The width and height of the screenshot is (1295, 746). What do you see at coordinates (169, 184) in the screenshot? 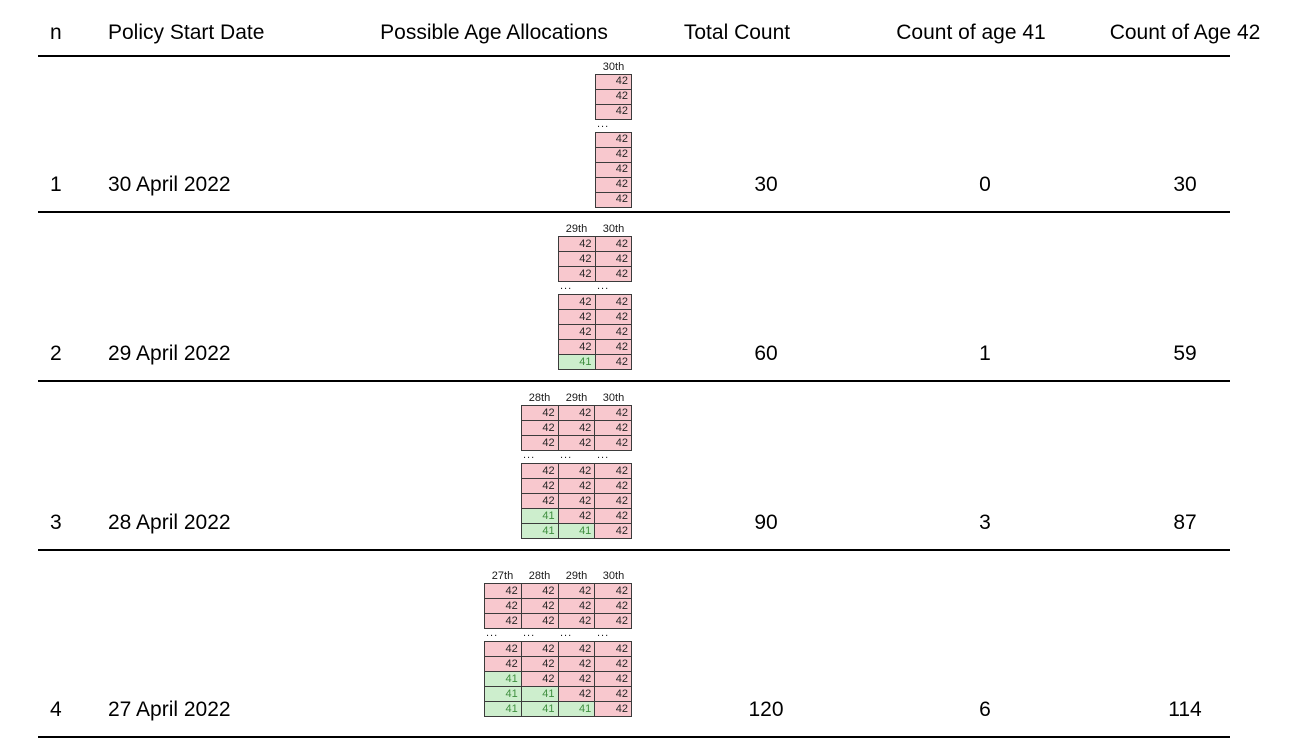
I see `policy-start-date: 30 April 2022` at bounding box center [169, 184].